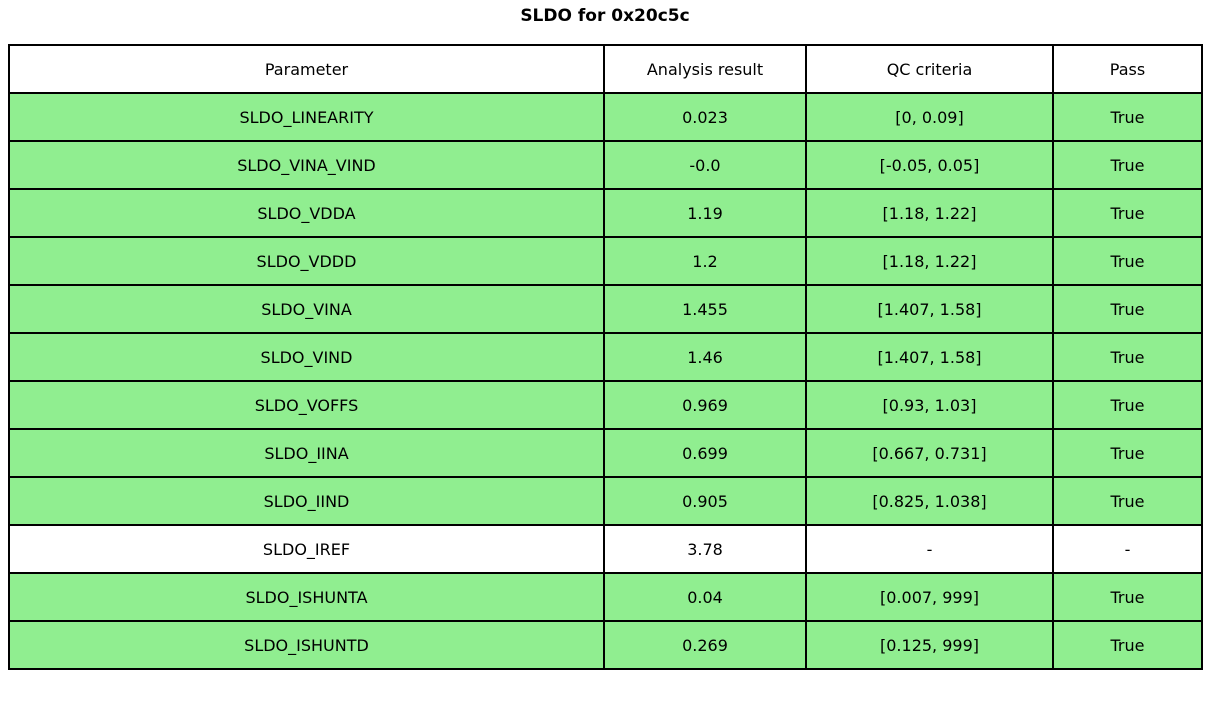  I want to click on analysis-result-cell: 0.269, so click(705, 645).